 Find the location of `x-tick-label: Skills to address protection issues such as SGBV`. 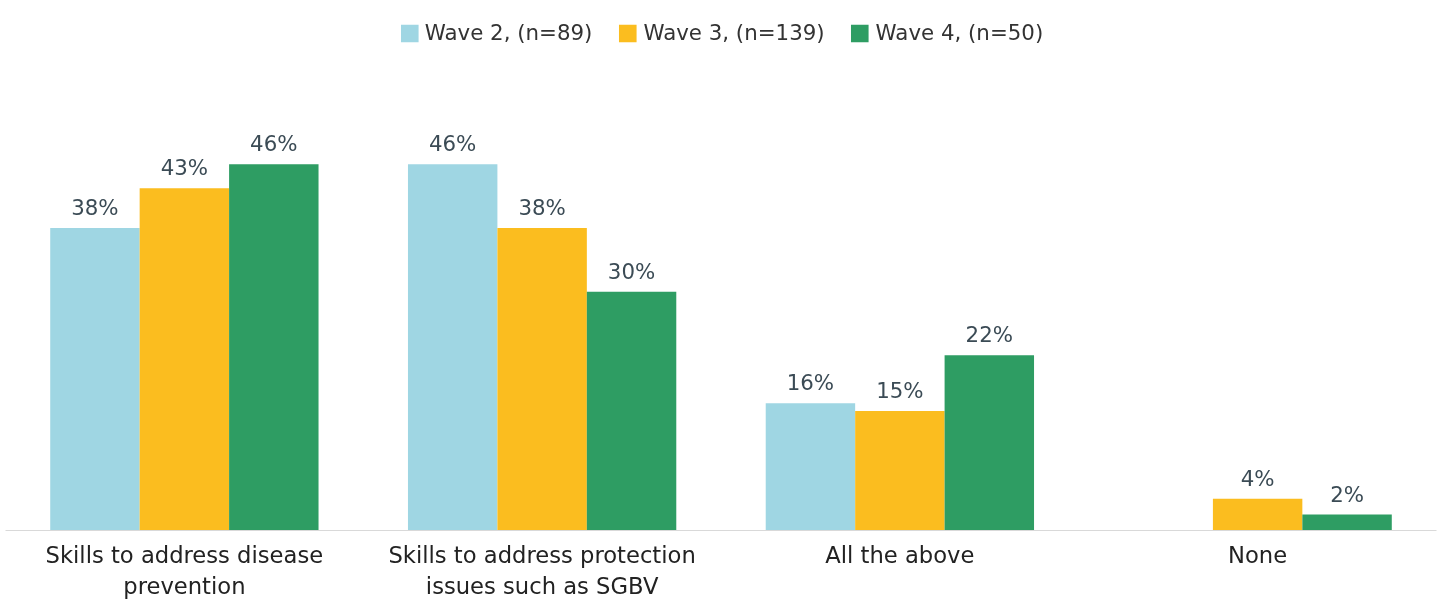

x-tick-label: Skills to address protection issues such as SGBV is located at coordinates (542, 570).